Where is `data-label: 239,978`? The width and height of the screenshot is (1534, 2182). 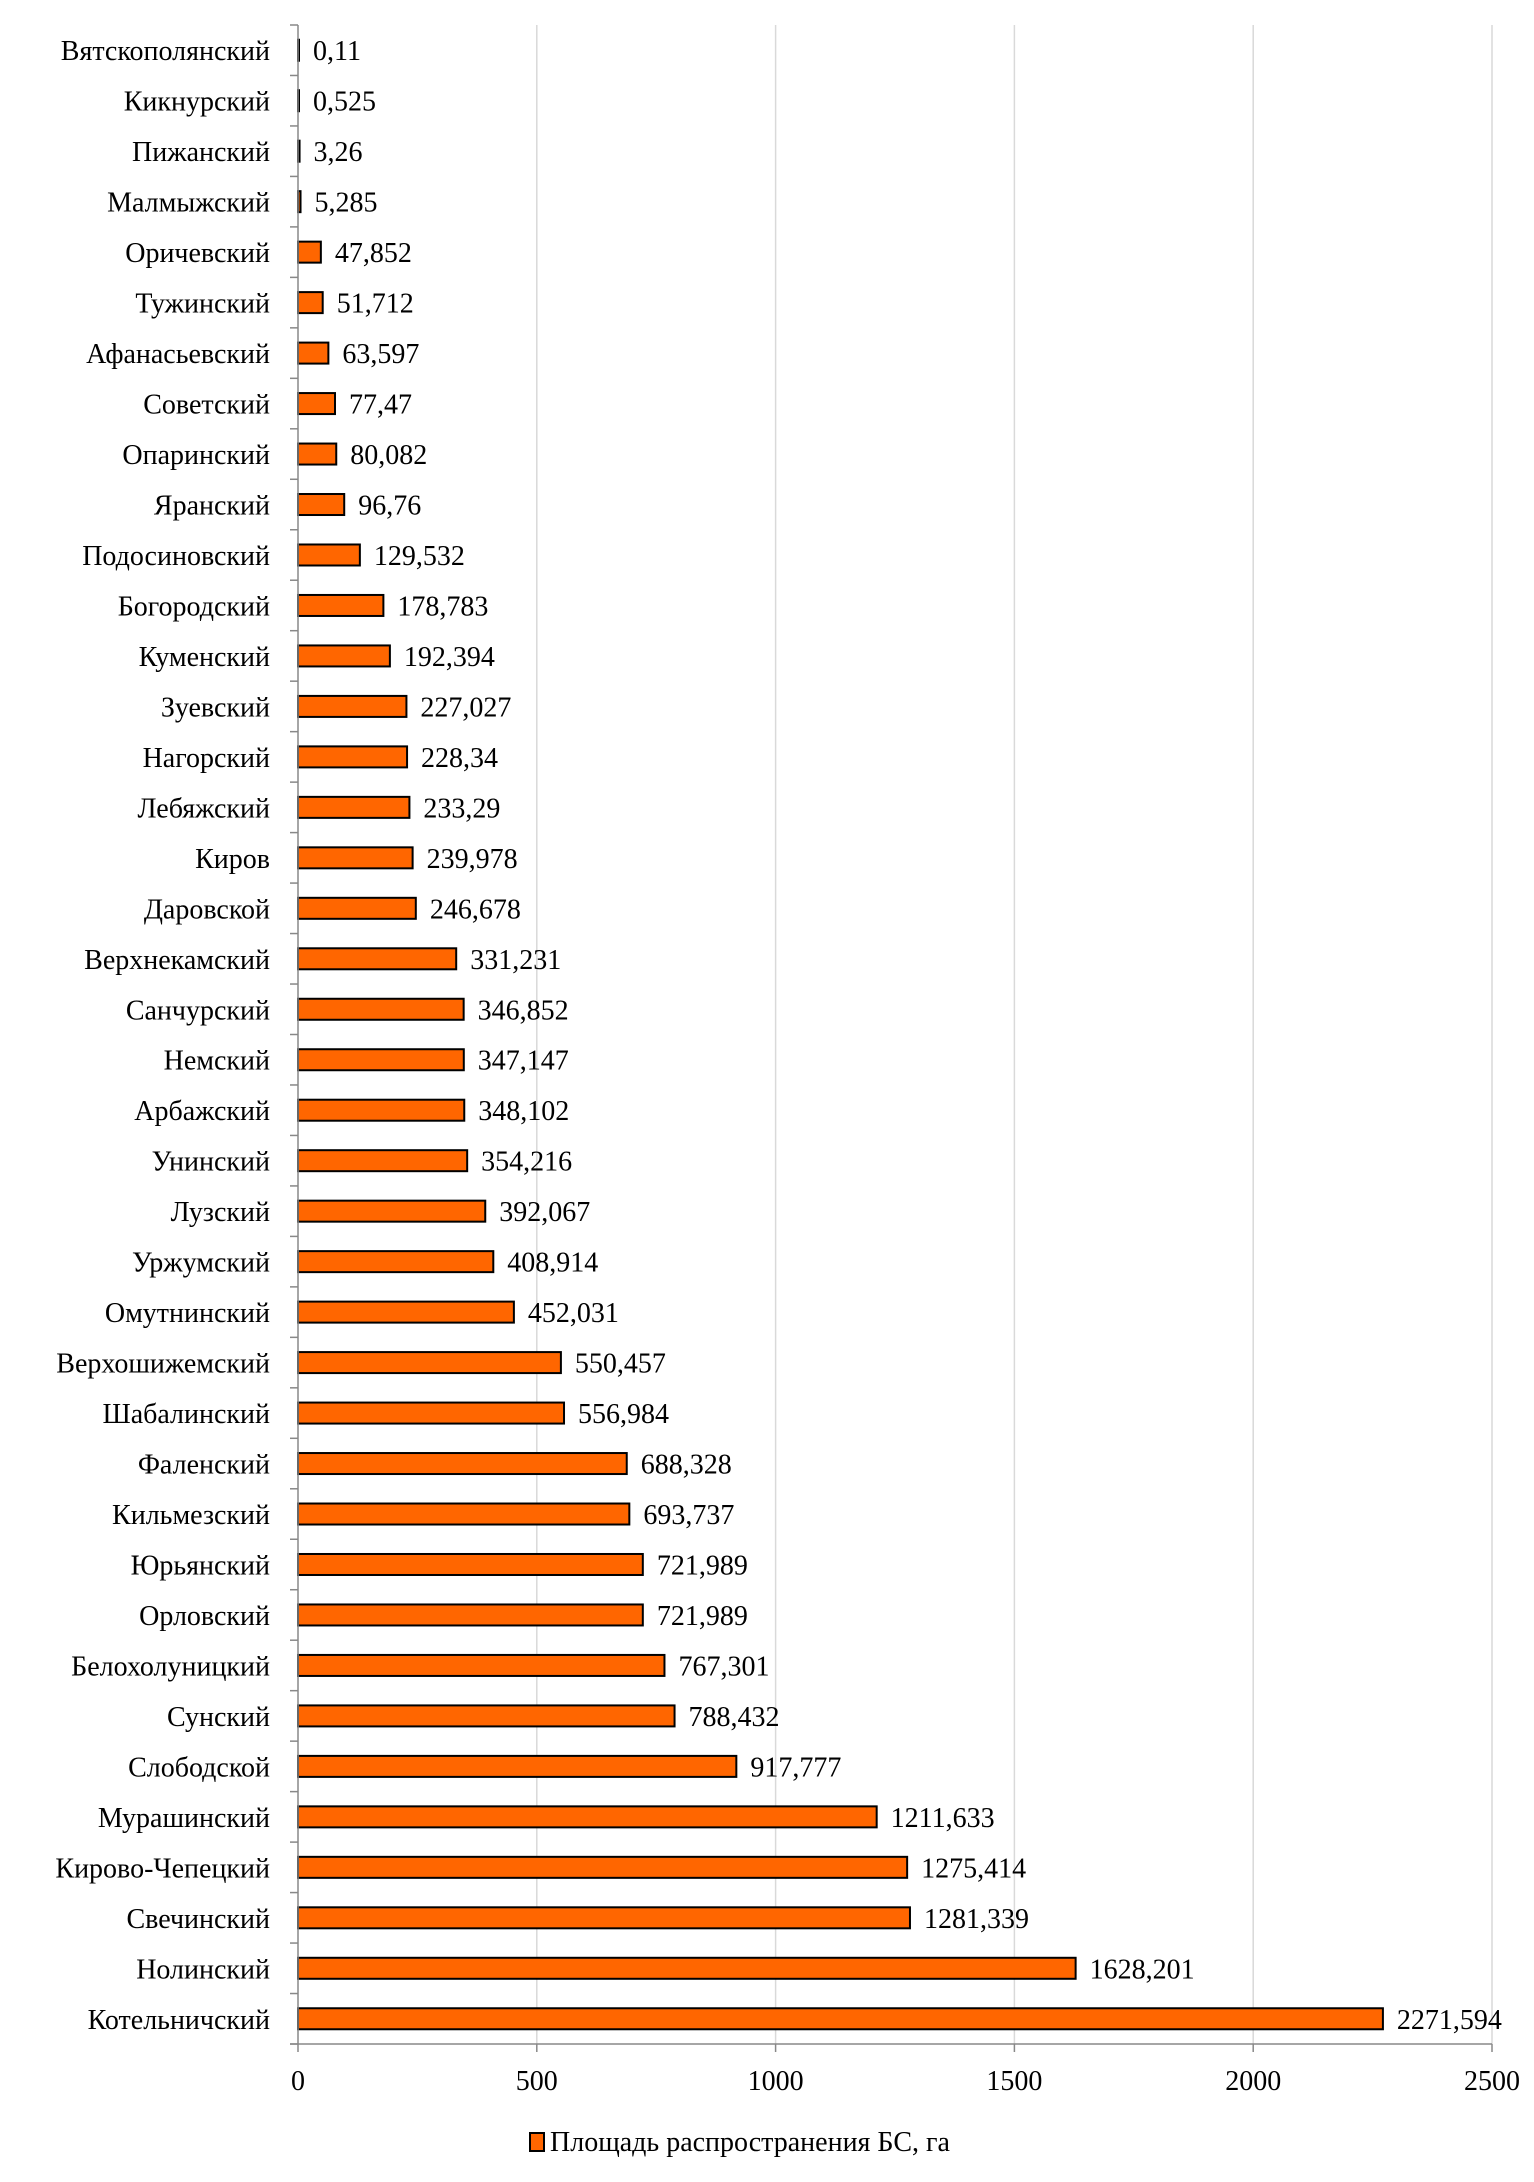 data-label: 239,978 is located at coordinates (472, 859).